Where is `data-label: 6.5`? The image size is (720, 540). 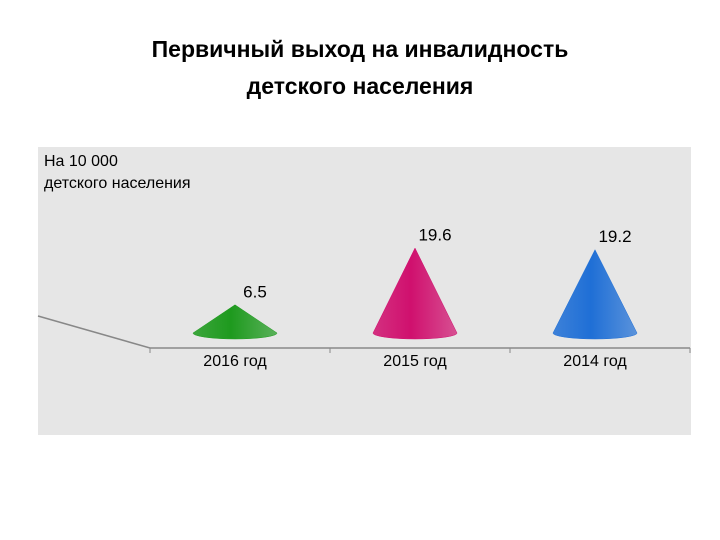 data-label: 6.5 is located at coordinates (255, 291).